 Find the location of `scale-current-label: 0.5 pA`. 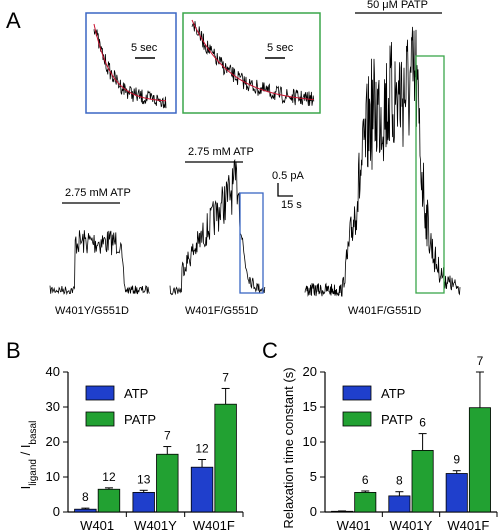

scale-current-label: 0.5 pA is located at coordinates (288, 176).